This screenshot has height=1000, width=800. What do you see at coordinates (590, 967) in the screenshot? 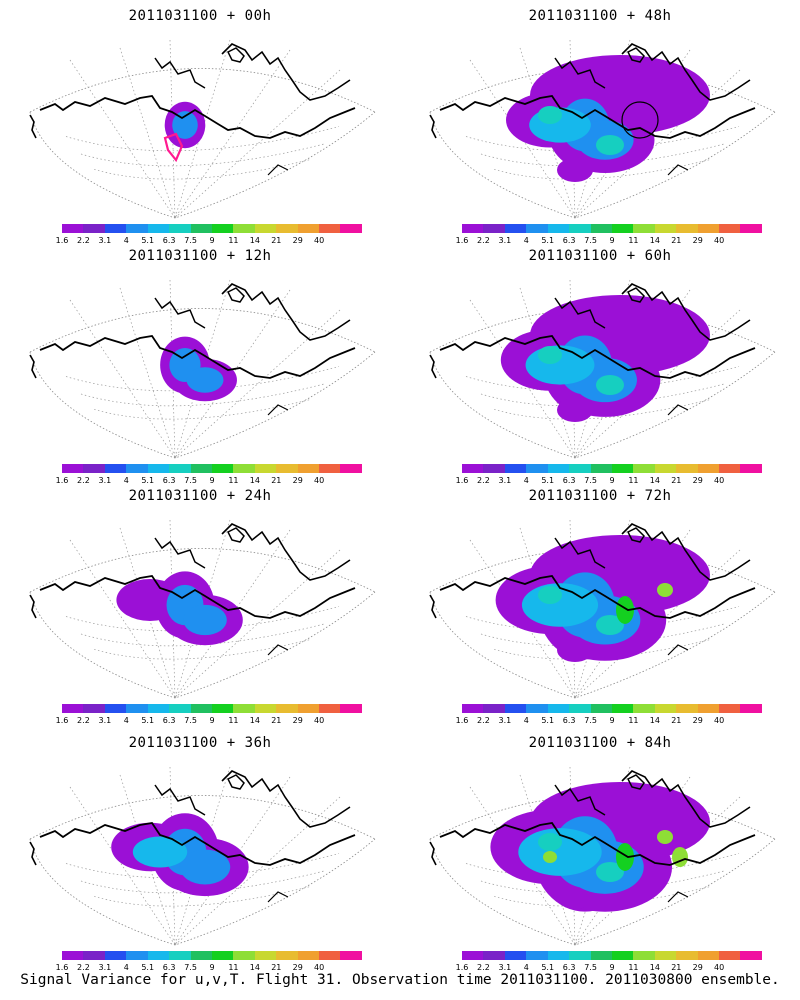
I see `colorbar-tick-label: 7.5` at bounding box center [590, 967].